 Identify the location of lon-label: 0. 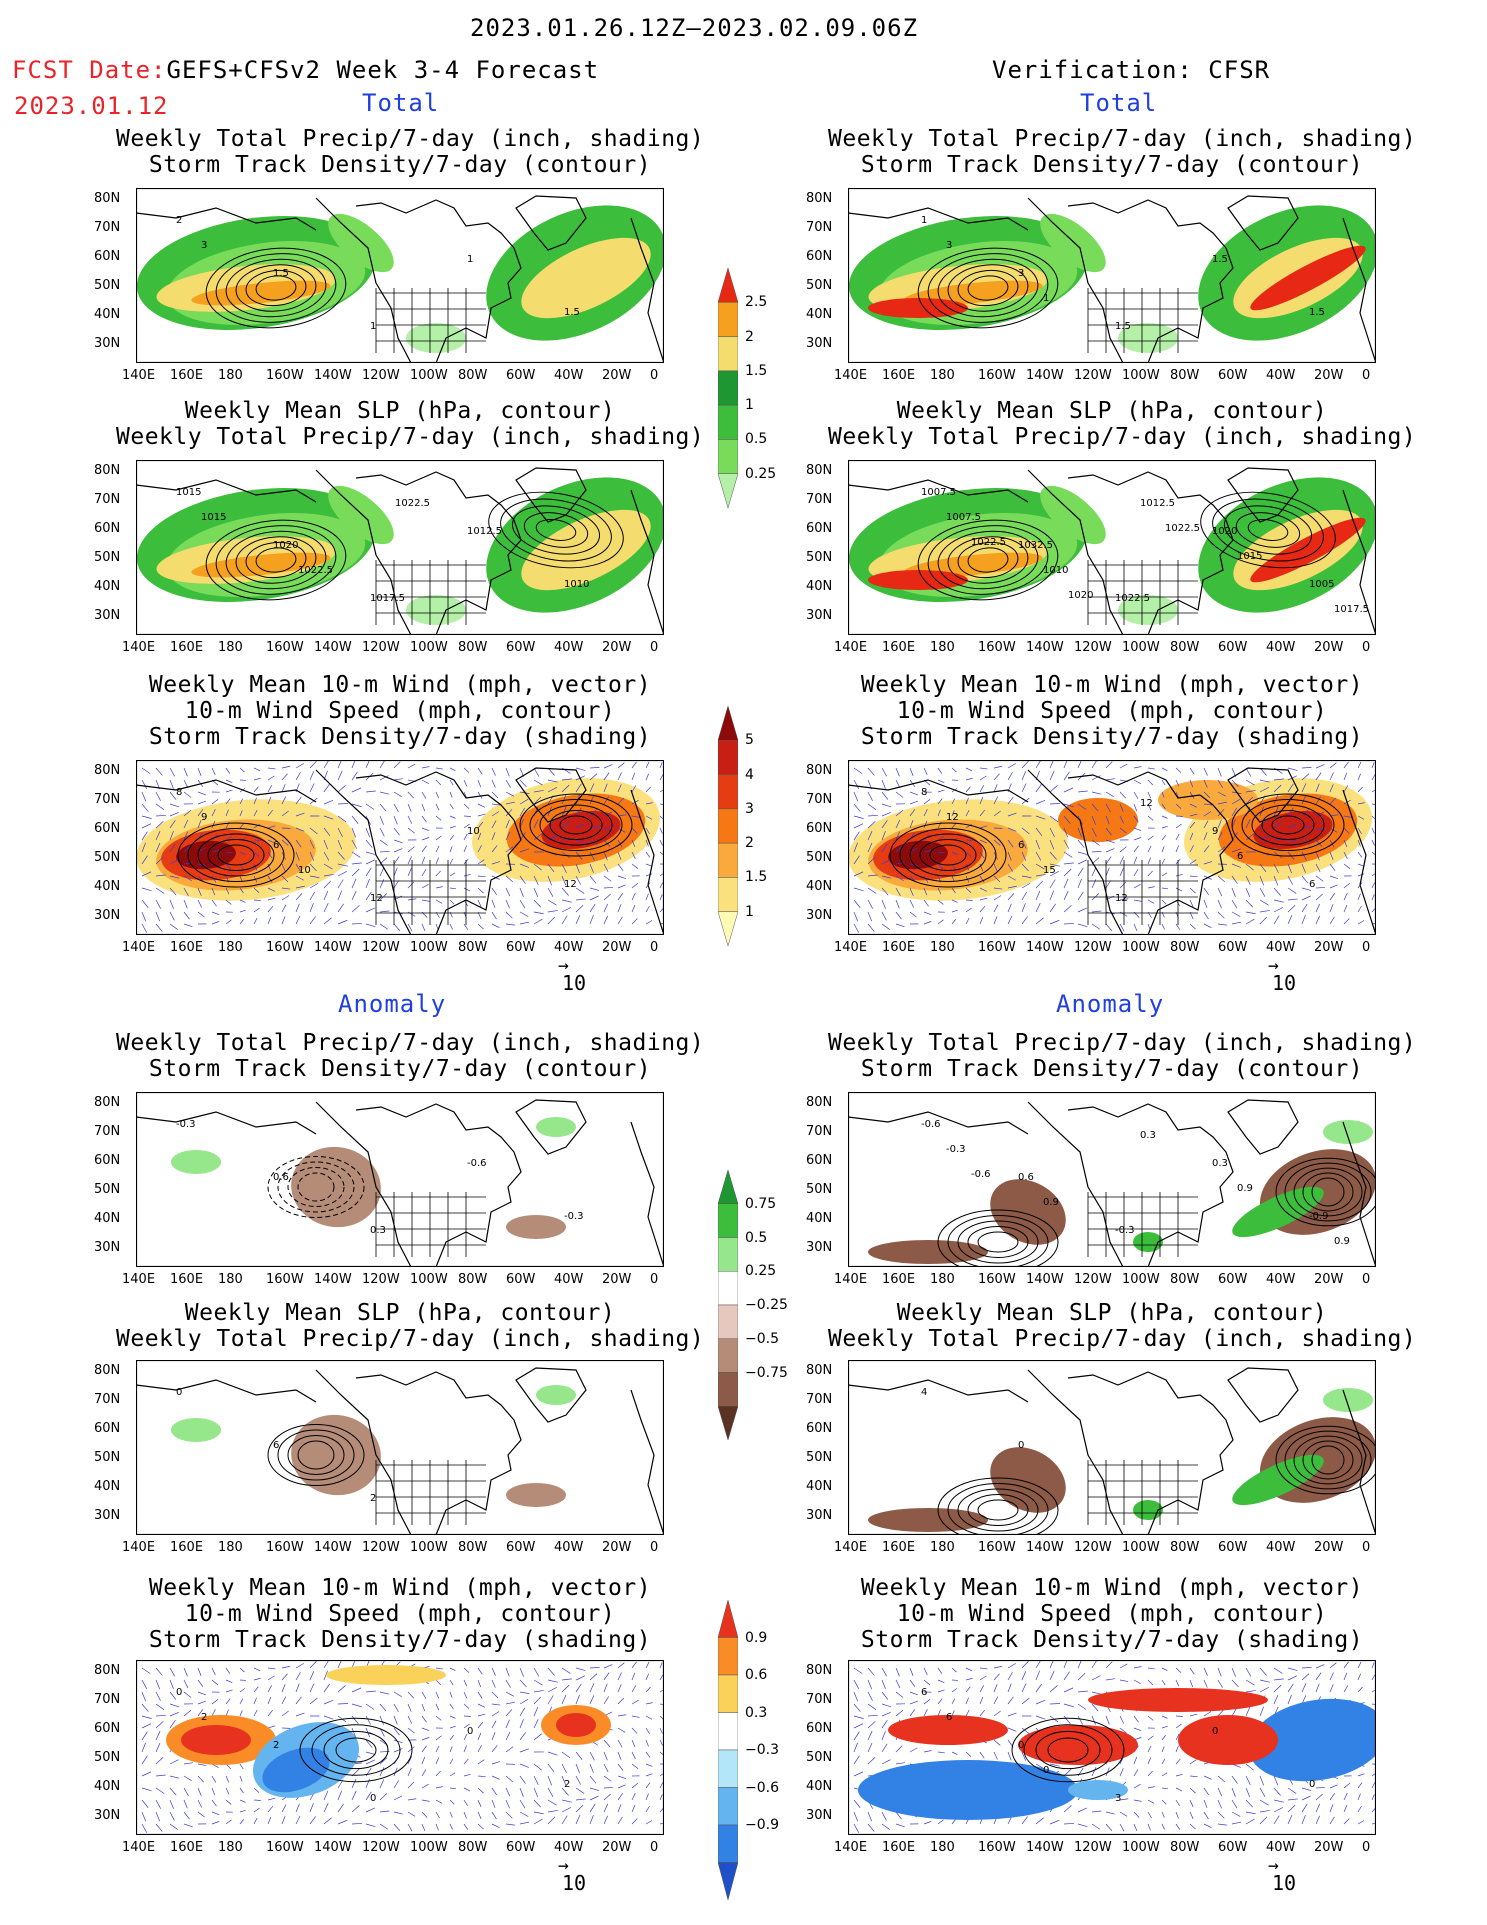
(1366, 1547).